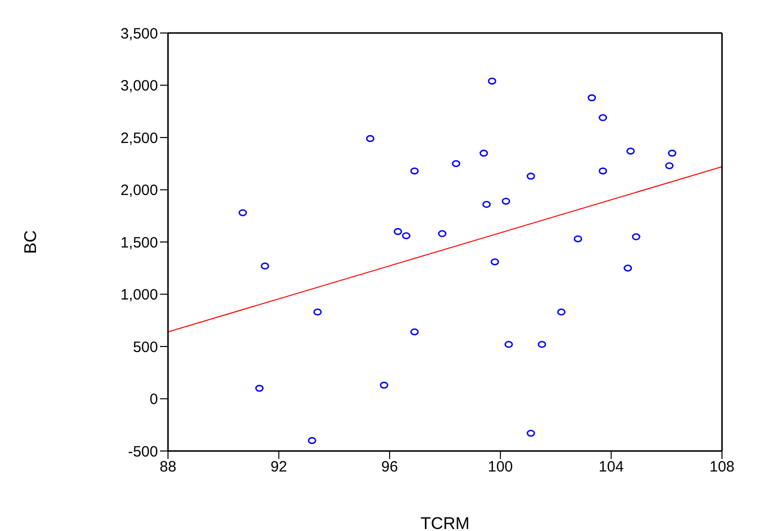 This screenshot has height=531, width=778. Describe the element at coordinates (389, 467) in the screenshot. I see `x-tick-label: 96` at that location.